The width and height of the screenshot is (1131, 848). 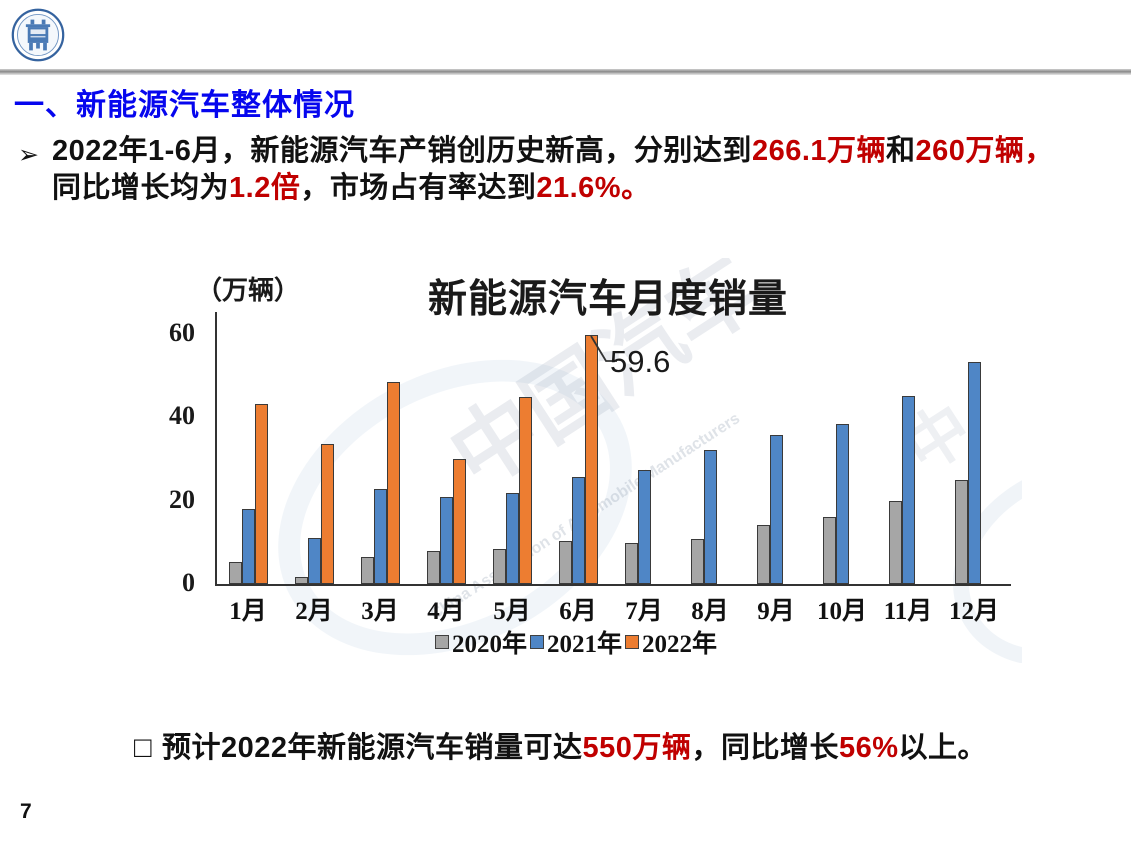 What do you see at coordinates (776, 509) in the screenshot?
I see `bar-2021年-9月` at bounding box center [776, 509].